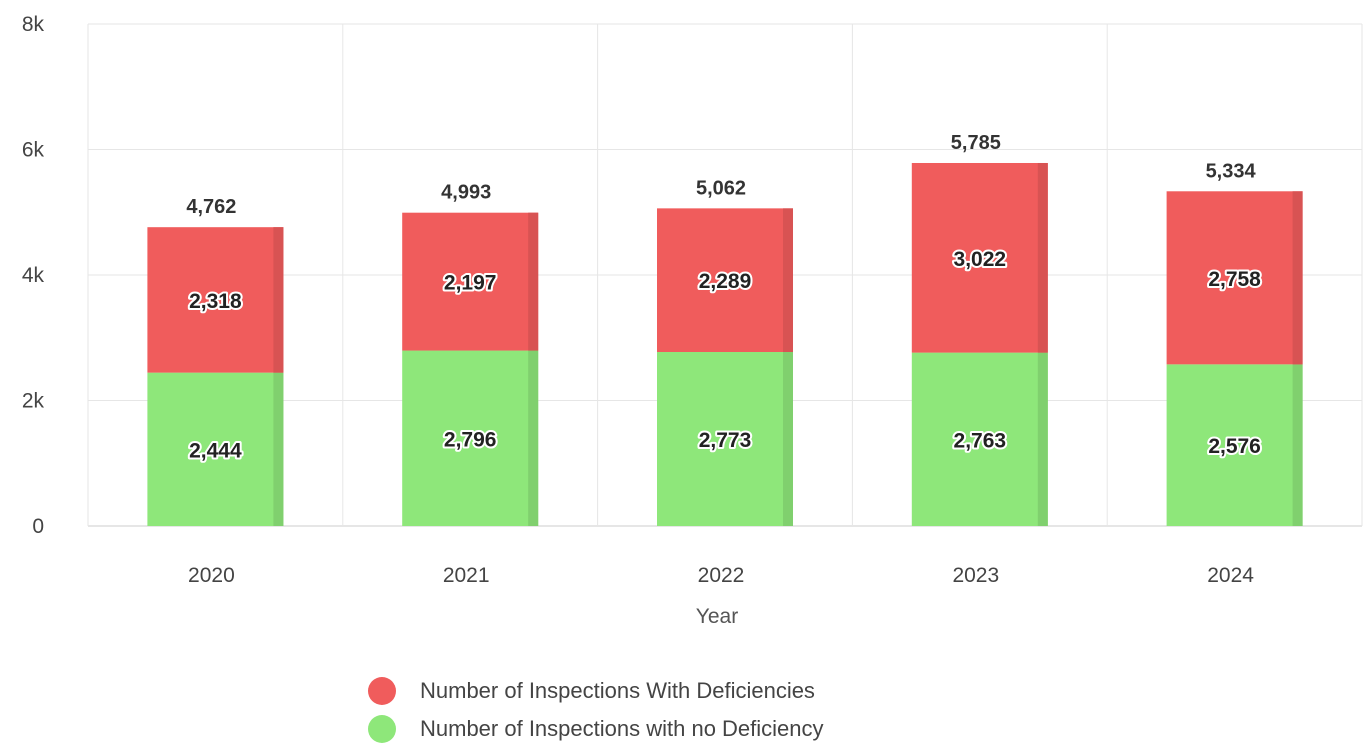 This screenshot has width=1370, height=748. I want to click on x-tick-label: 2022, so click(721, 575).